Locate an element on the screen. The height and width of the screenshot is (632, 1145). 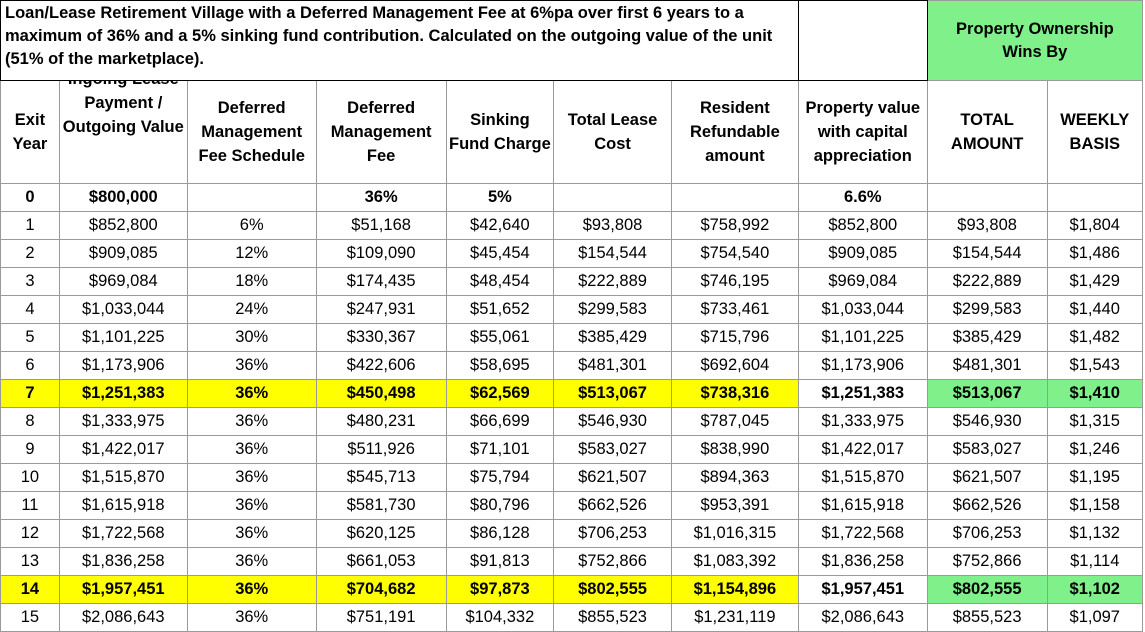
base-sinking-fund-rate: 5% is located at coordinates (500, 197).